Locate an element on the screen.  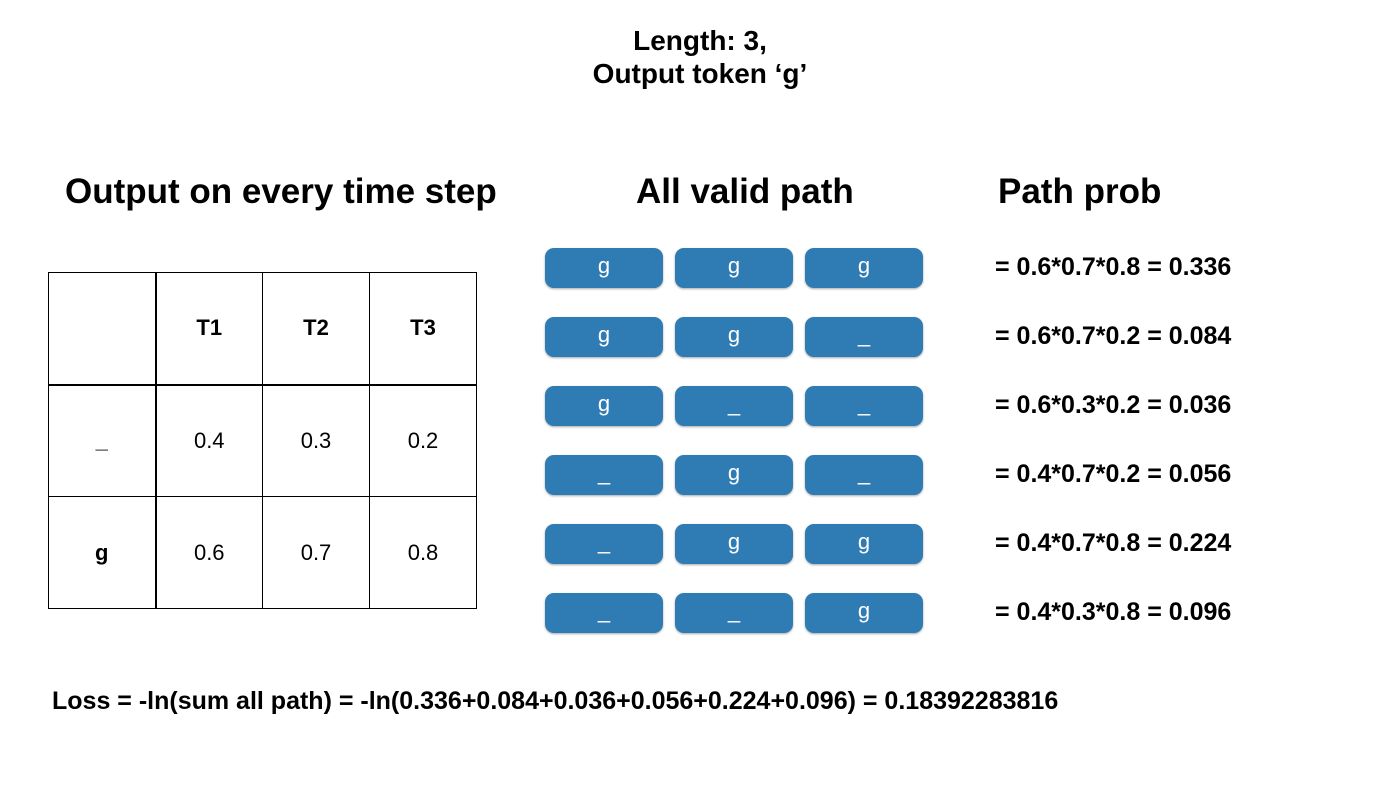
path-row: g _ _ is located at coordinates (734, 406).